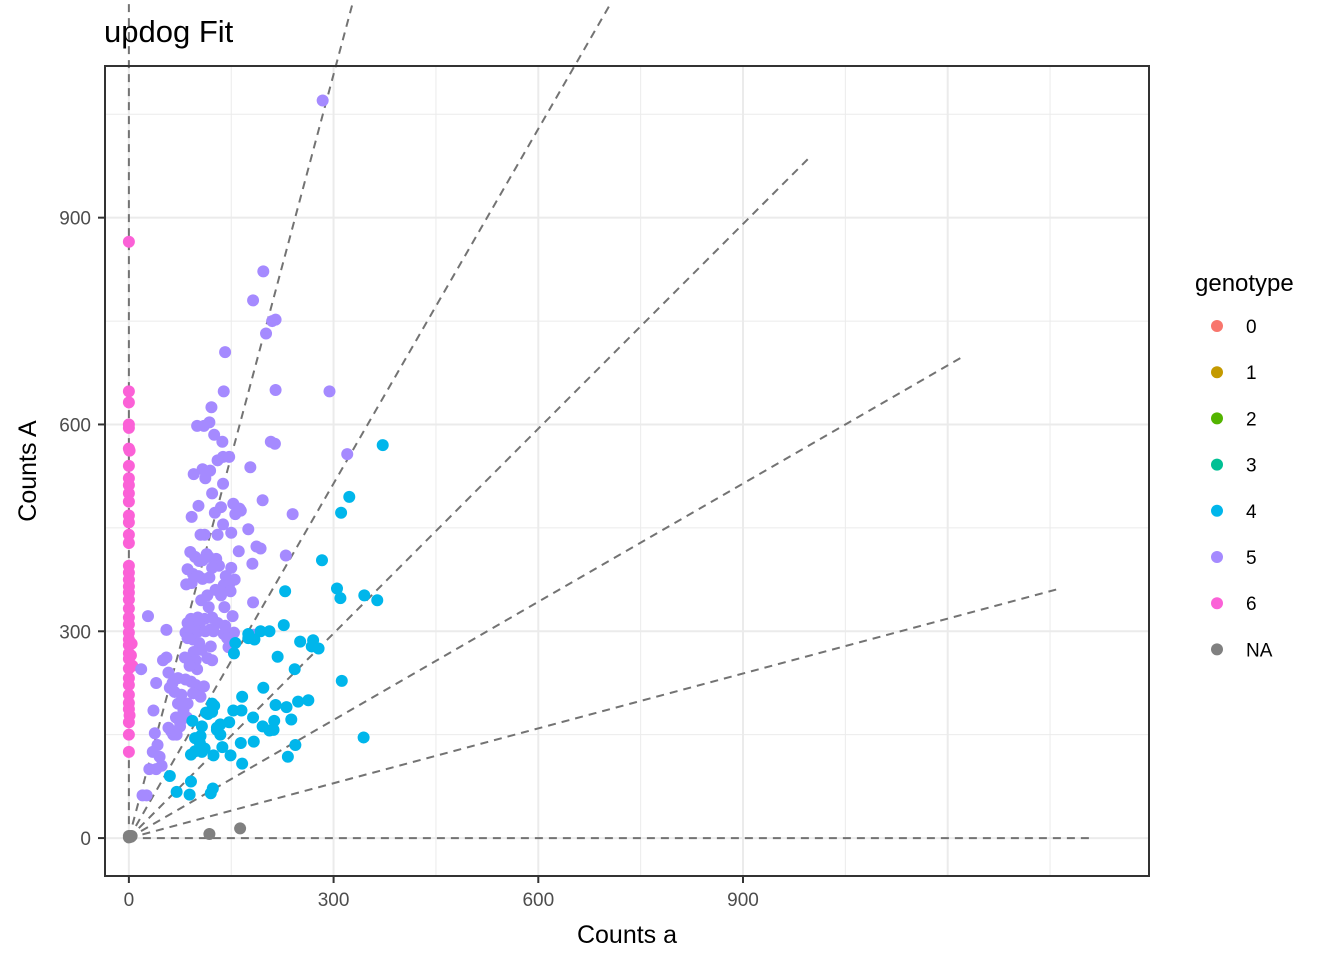  Describe the element at coordinates (743, 900) in the screenshot. I see `x-tick-label: 900` at that location.